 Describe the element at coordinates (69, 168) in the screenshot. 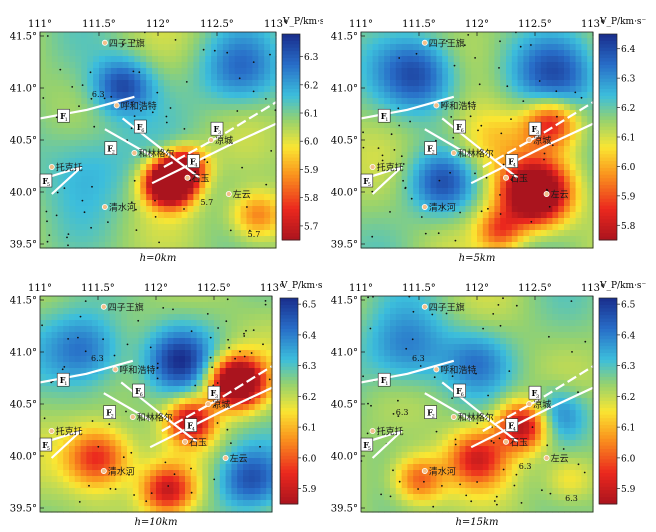

I see `svg-text: 托克托` at that location.